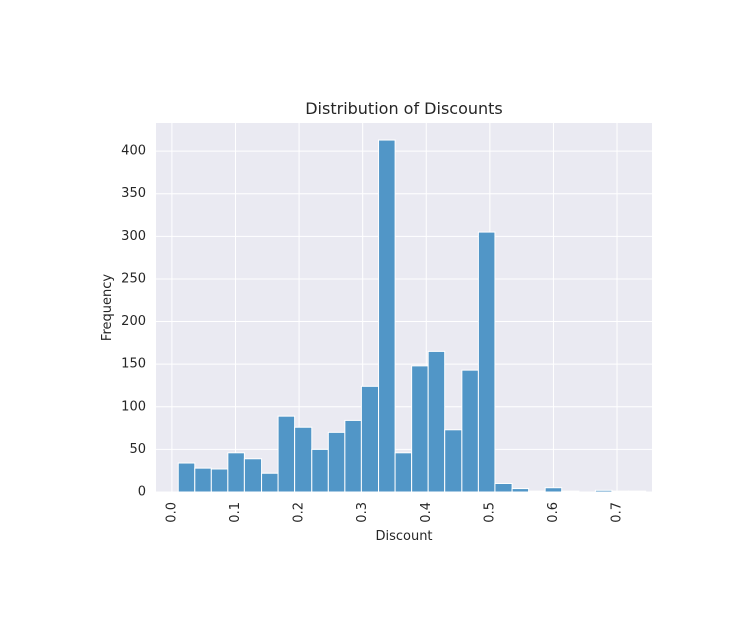 This screenshot has width=751, height=643. What do you see at coordinates (133, 278) in the screenshot?
I see `y-tick-label: 250` at bounding box center [133, 278].